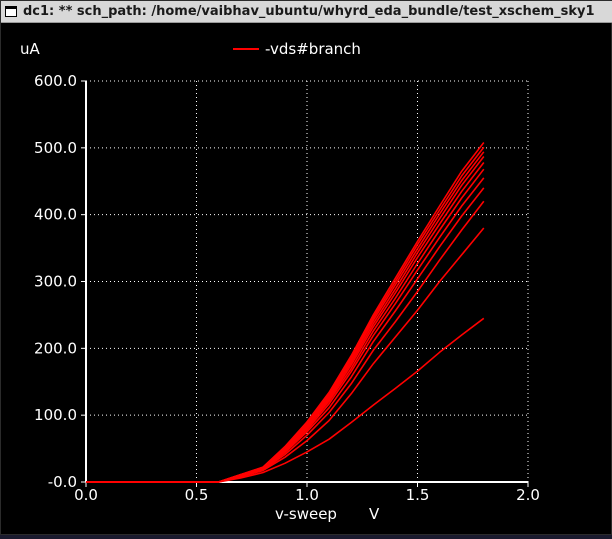 The width and height of the screenshot is (612, 539). I want to click on x-axis-unit: V, so click(374, 514).